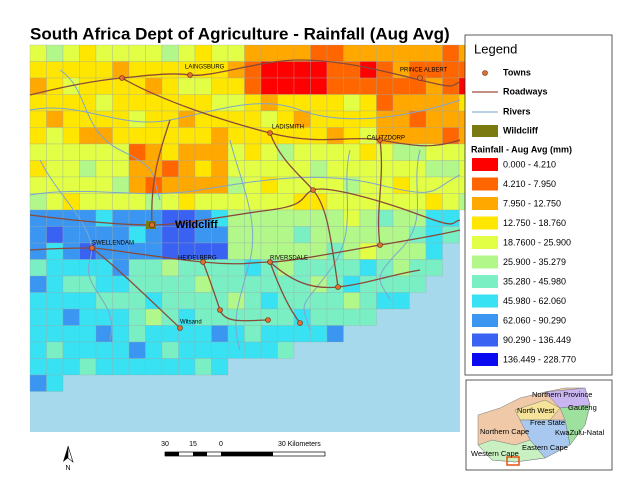 The height and width of the screenshot is (479, 620). I want to click on legend-label: 12.750 - 18.760, so click(534, 223).